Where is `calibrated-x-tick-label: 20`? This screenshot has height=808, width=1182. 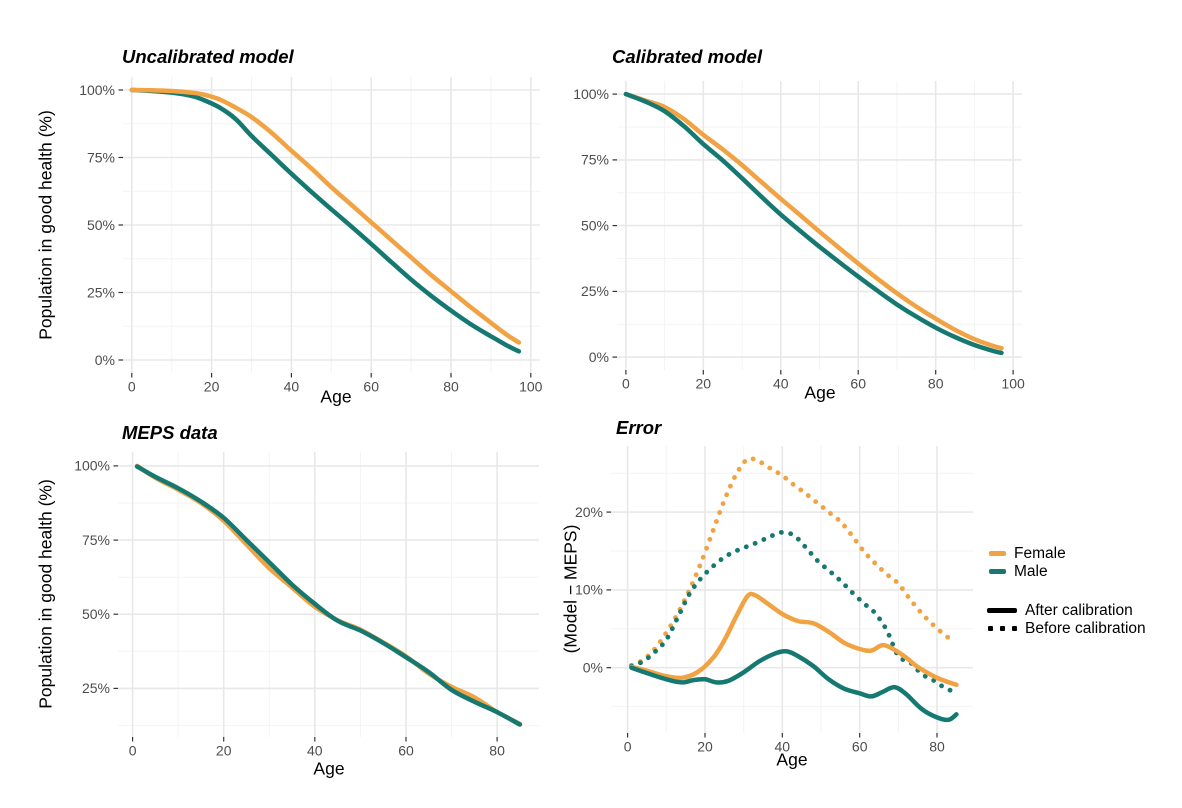 calibrated-x-tick-label: 20 is located at coordinates (704, 384).